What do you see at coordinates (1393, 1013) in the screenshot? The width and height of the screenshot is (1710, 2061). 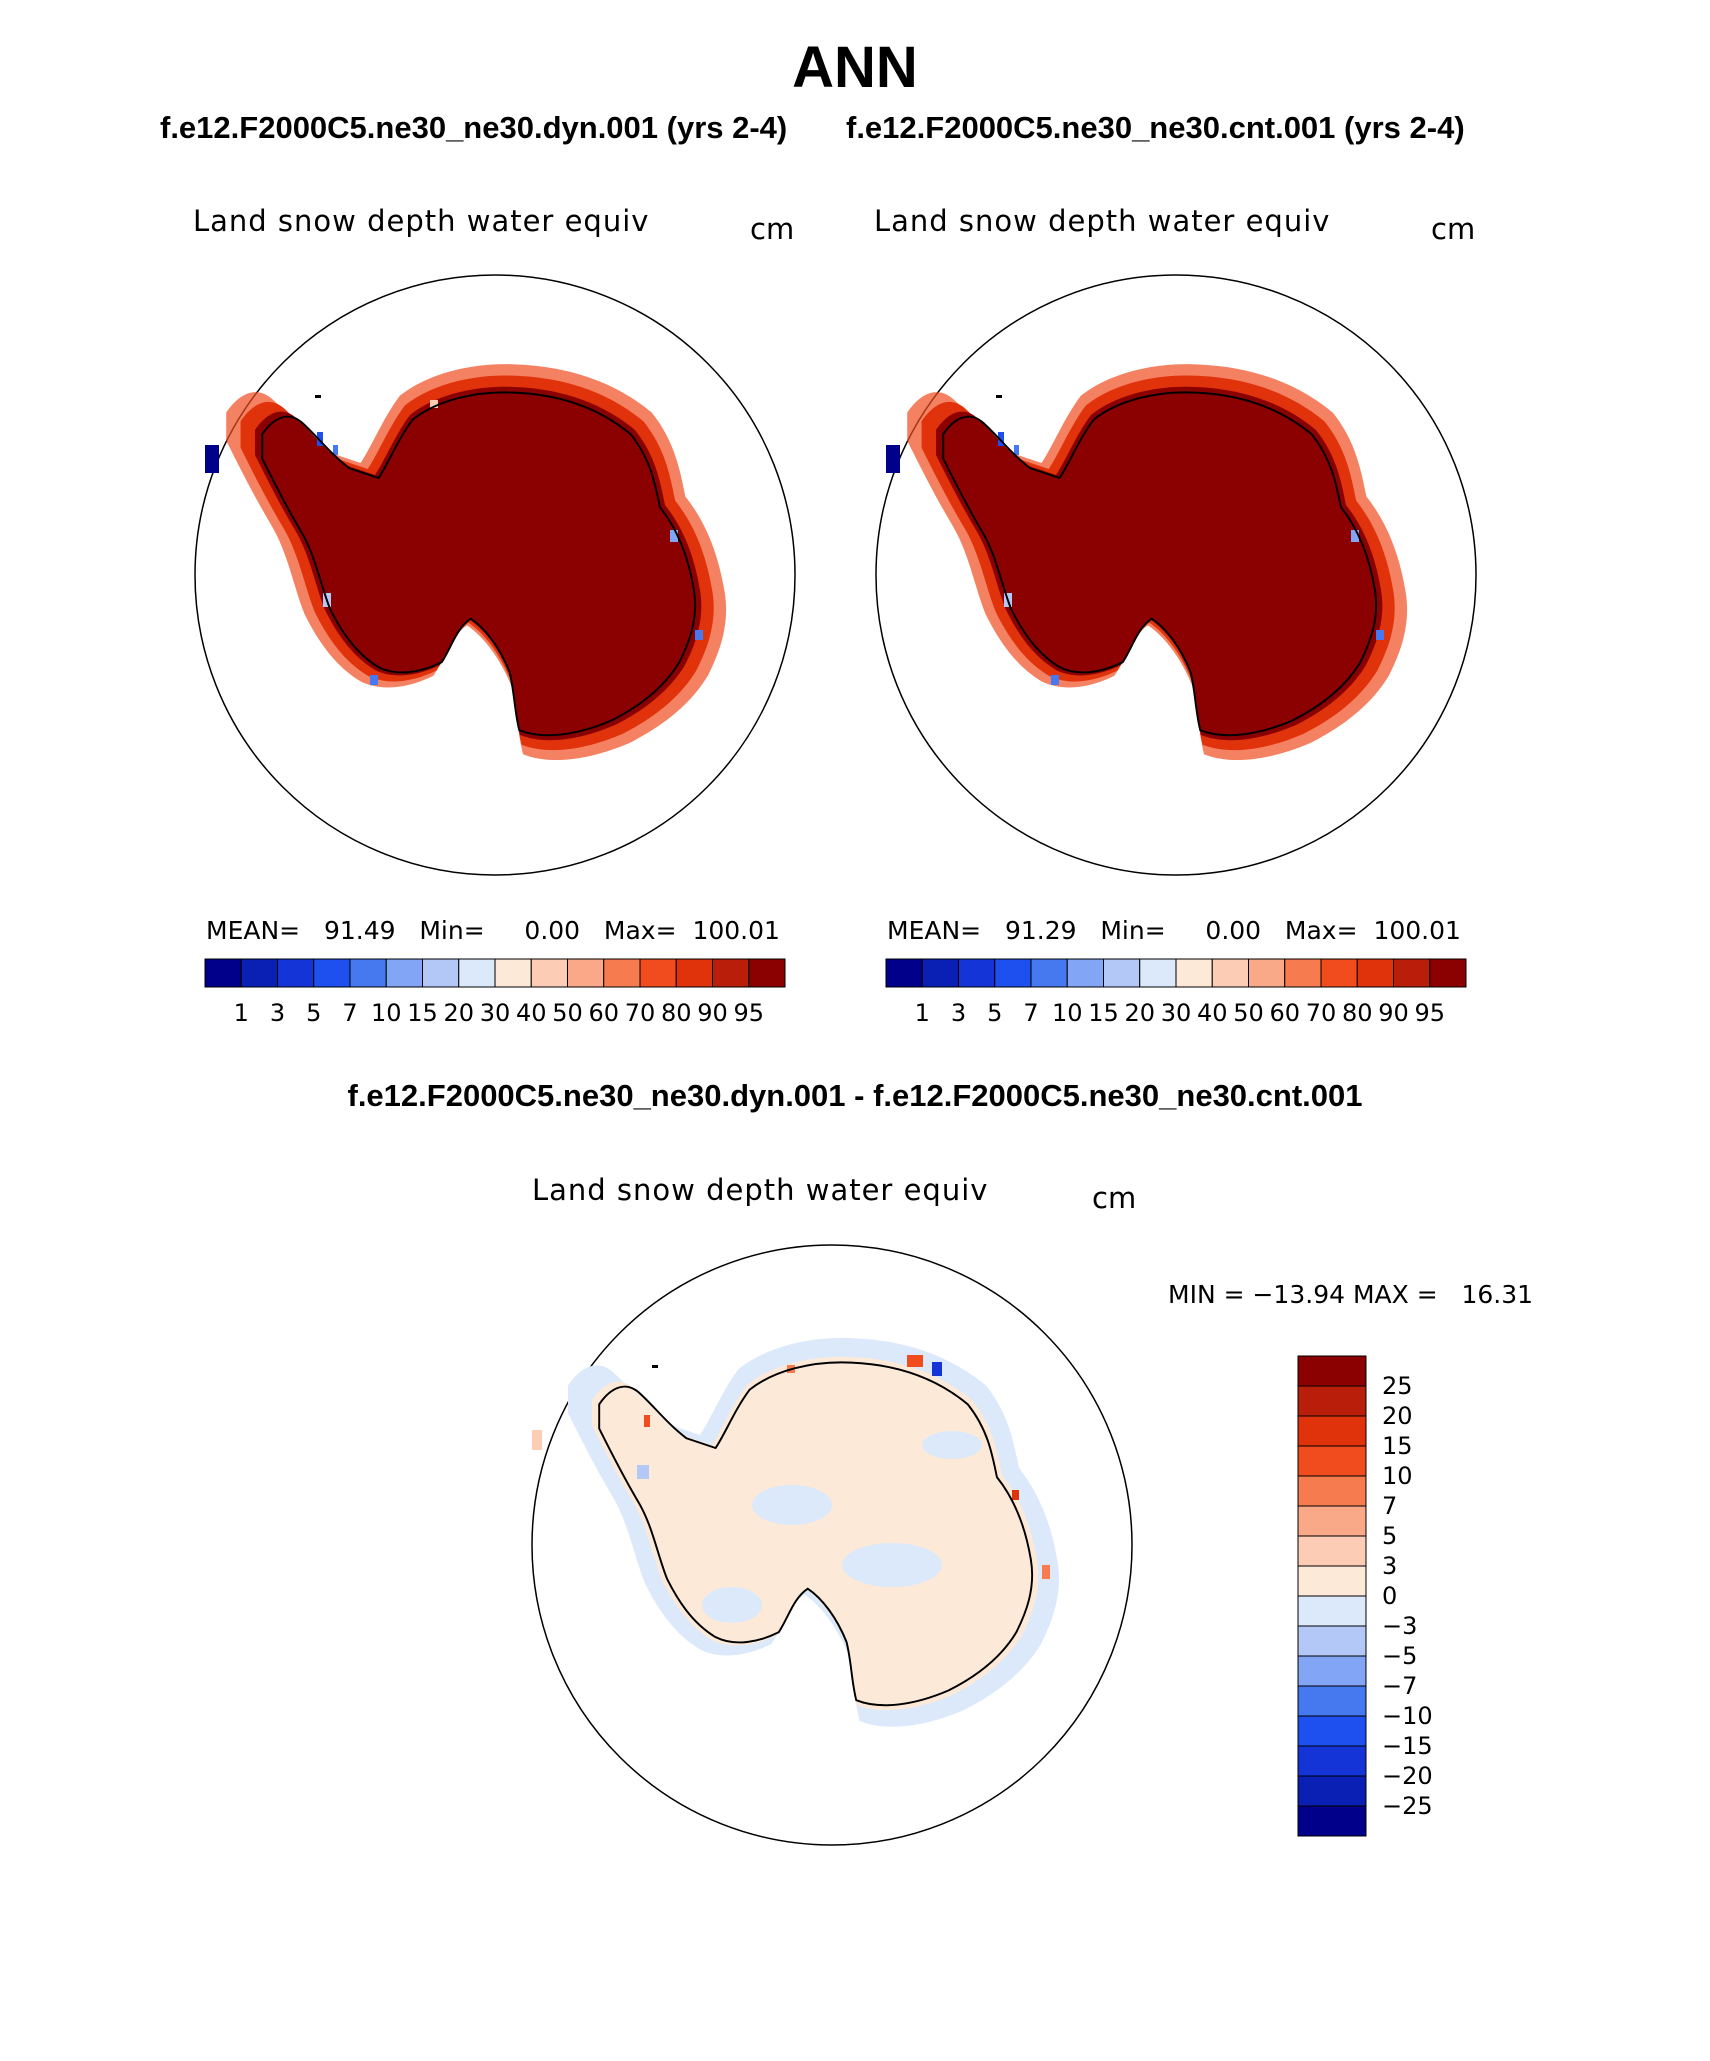 I see `panel-2-colorbar-tick-label: 90` at bounding box center [1393, 1013].